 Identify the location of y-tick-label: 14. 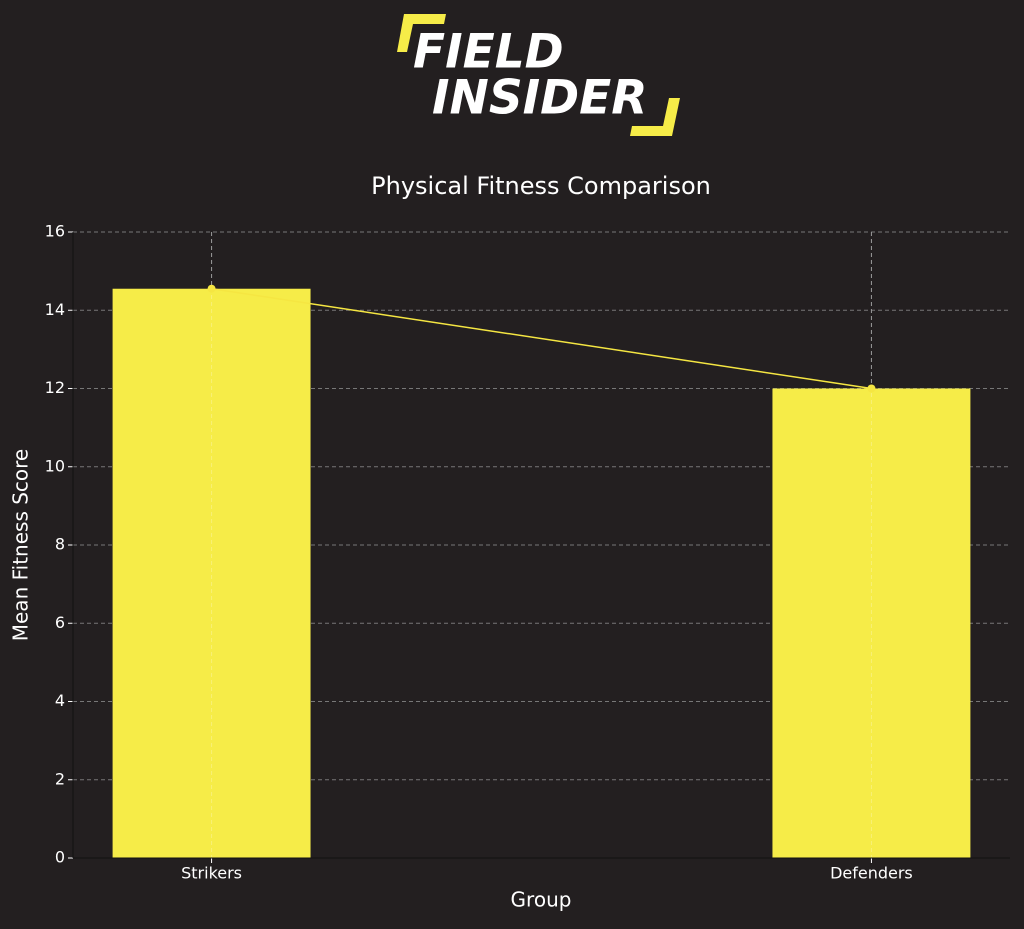
(55, 309).